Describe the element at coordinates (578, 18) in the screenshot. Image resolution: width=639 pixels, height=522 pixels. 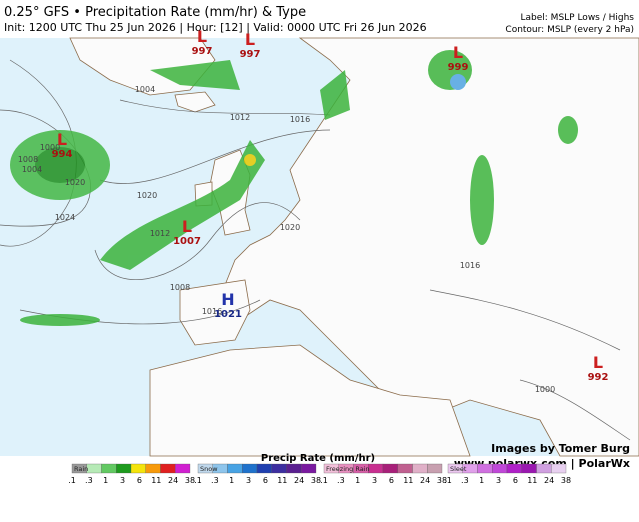
I see `label-note: Label: MSLP Lows / Highs` at that location.